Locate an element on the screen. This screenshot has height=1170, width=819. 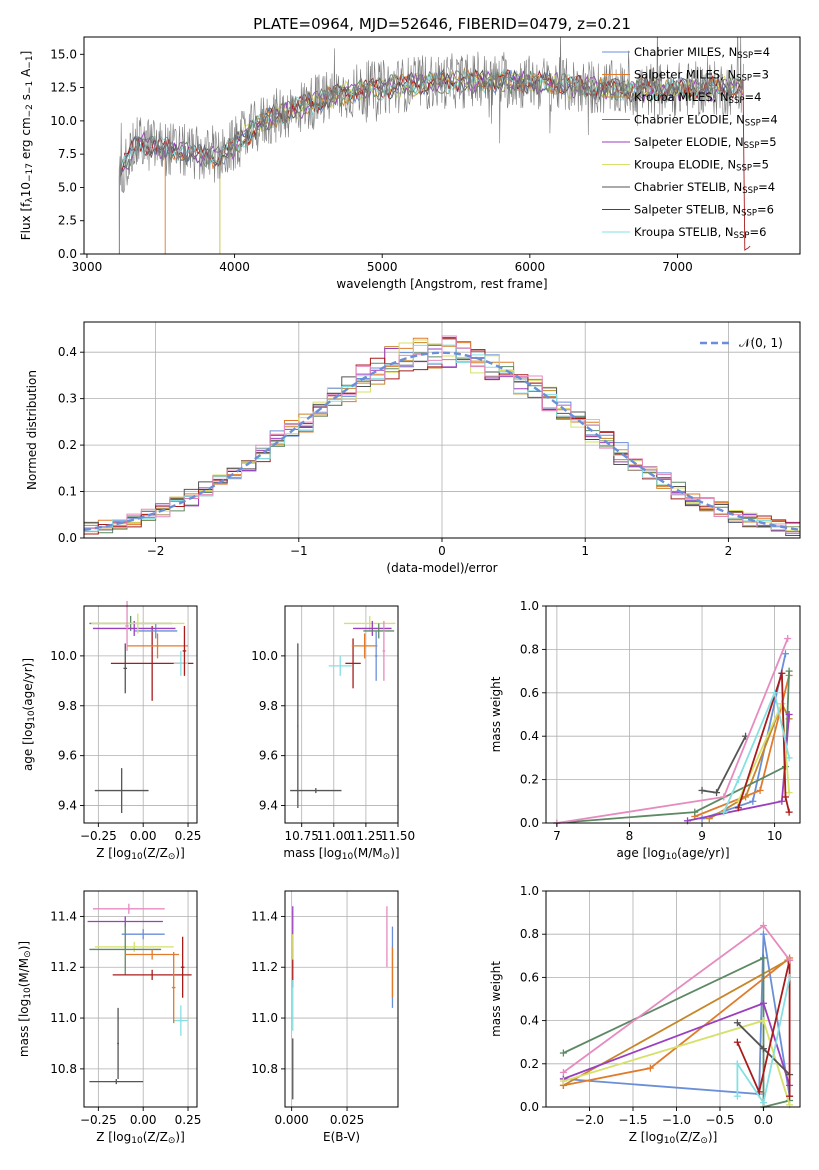
spectrum-data-line is located at coordinates (431, 145).